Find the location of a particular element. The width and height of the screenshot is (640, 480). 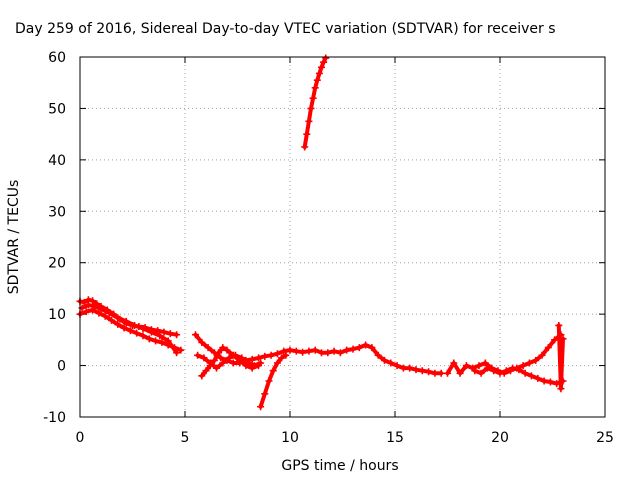

series-band is located at coordinates (273, 381).